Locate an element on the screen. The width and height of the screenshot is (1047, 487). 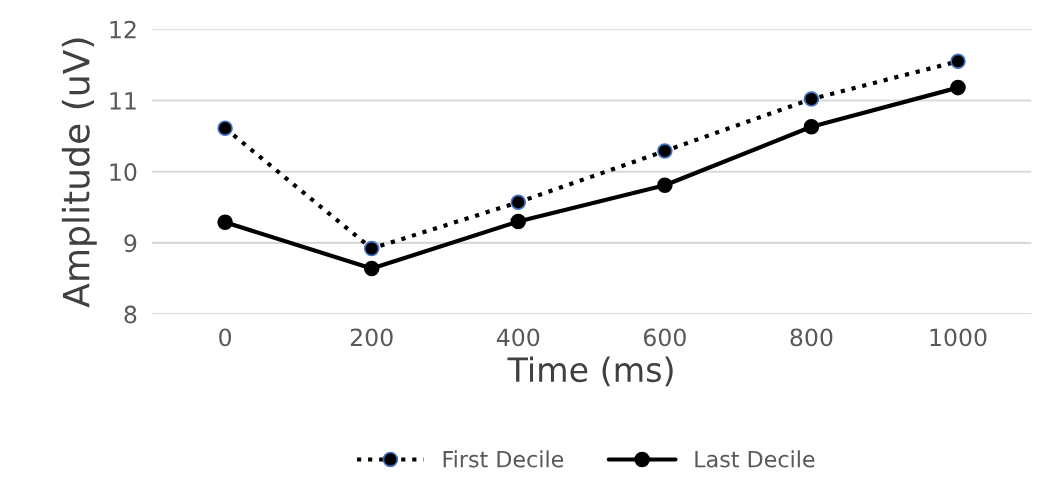
x-axis-title: Time (ms) is located at coordinates (590, 371).